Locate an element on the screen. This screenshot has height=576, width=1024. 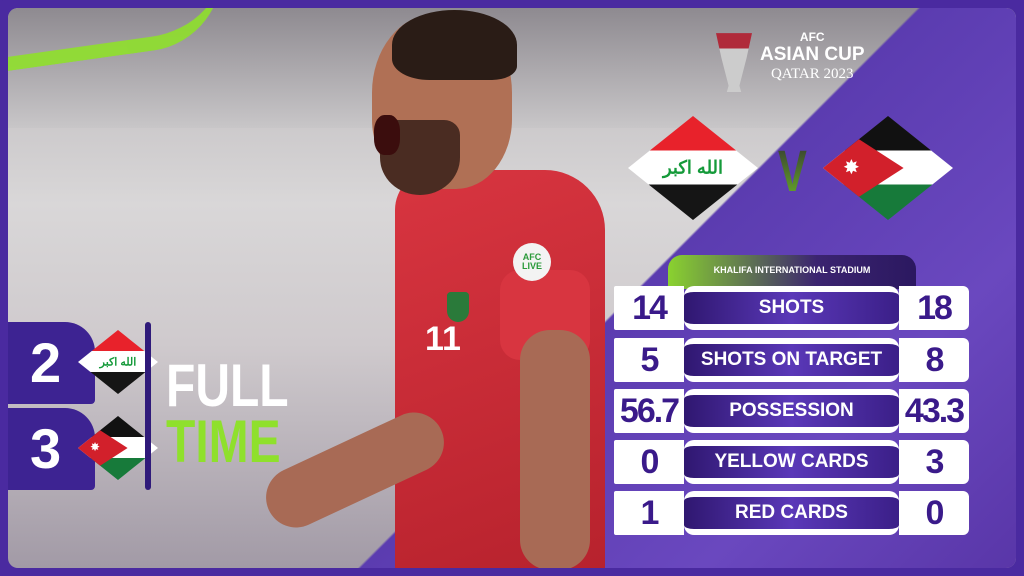
afc-asian-cup-logo: AFC ASIAN CUP QATAR 2023 is located at coordinates (790, 61).